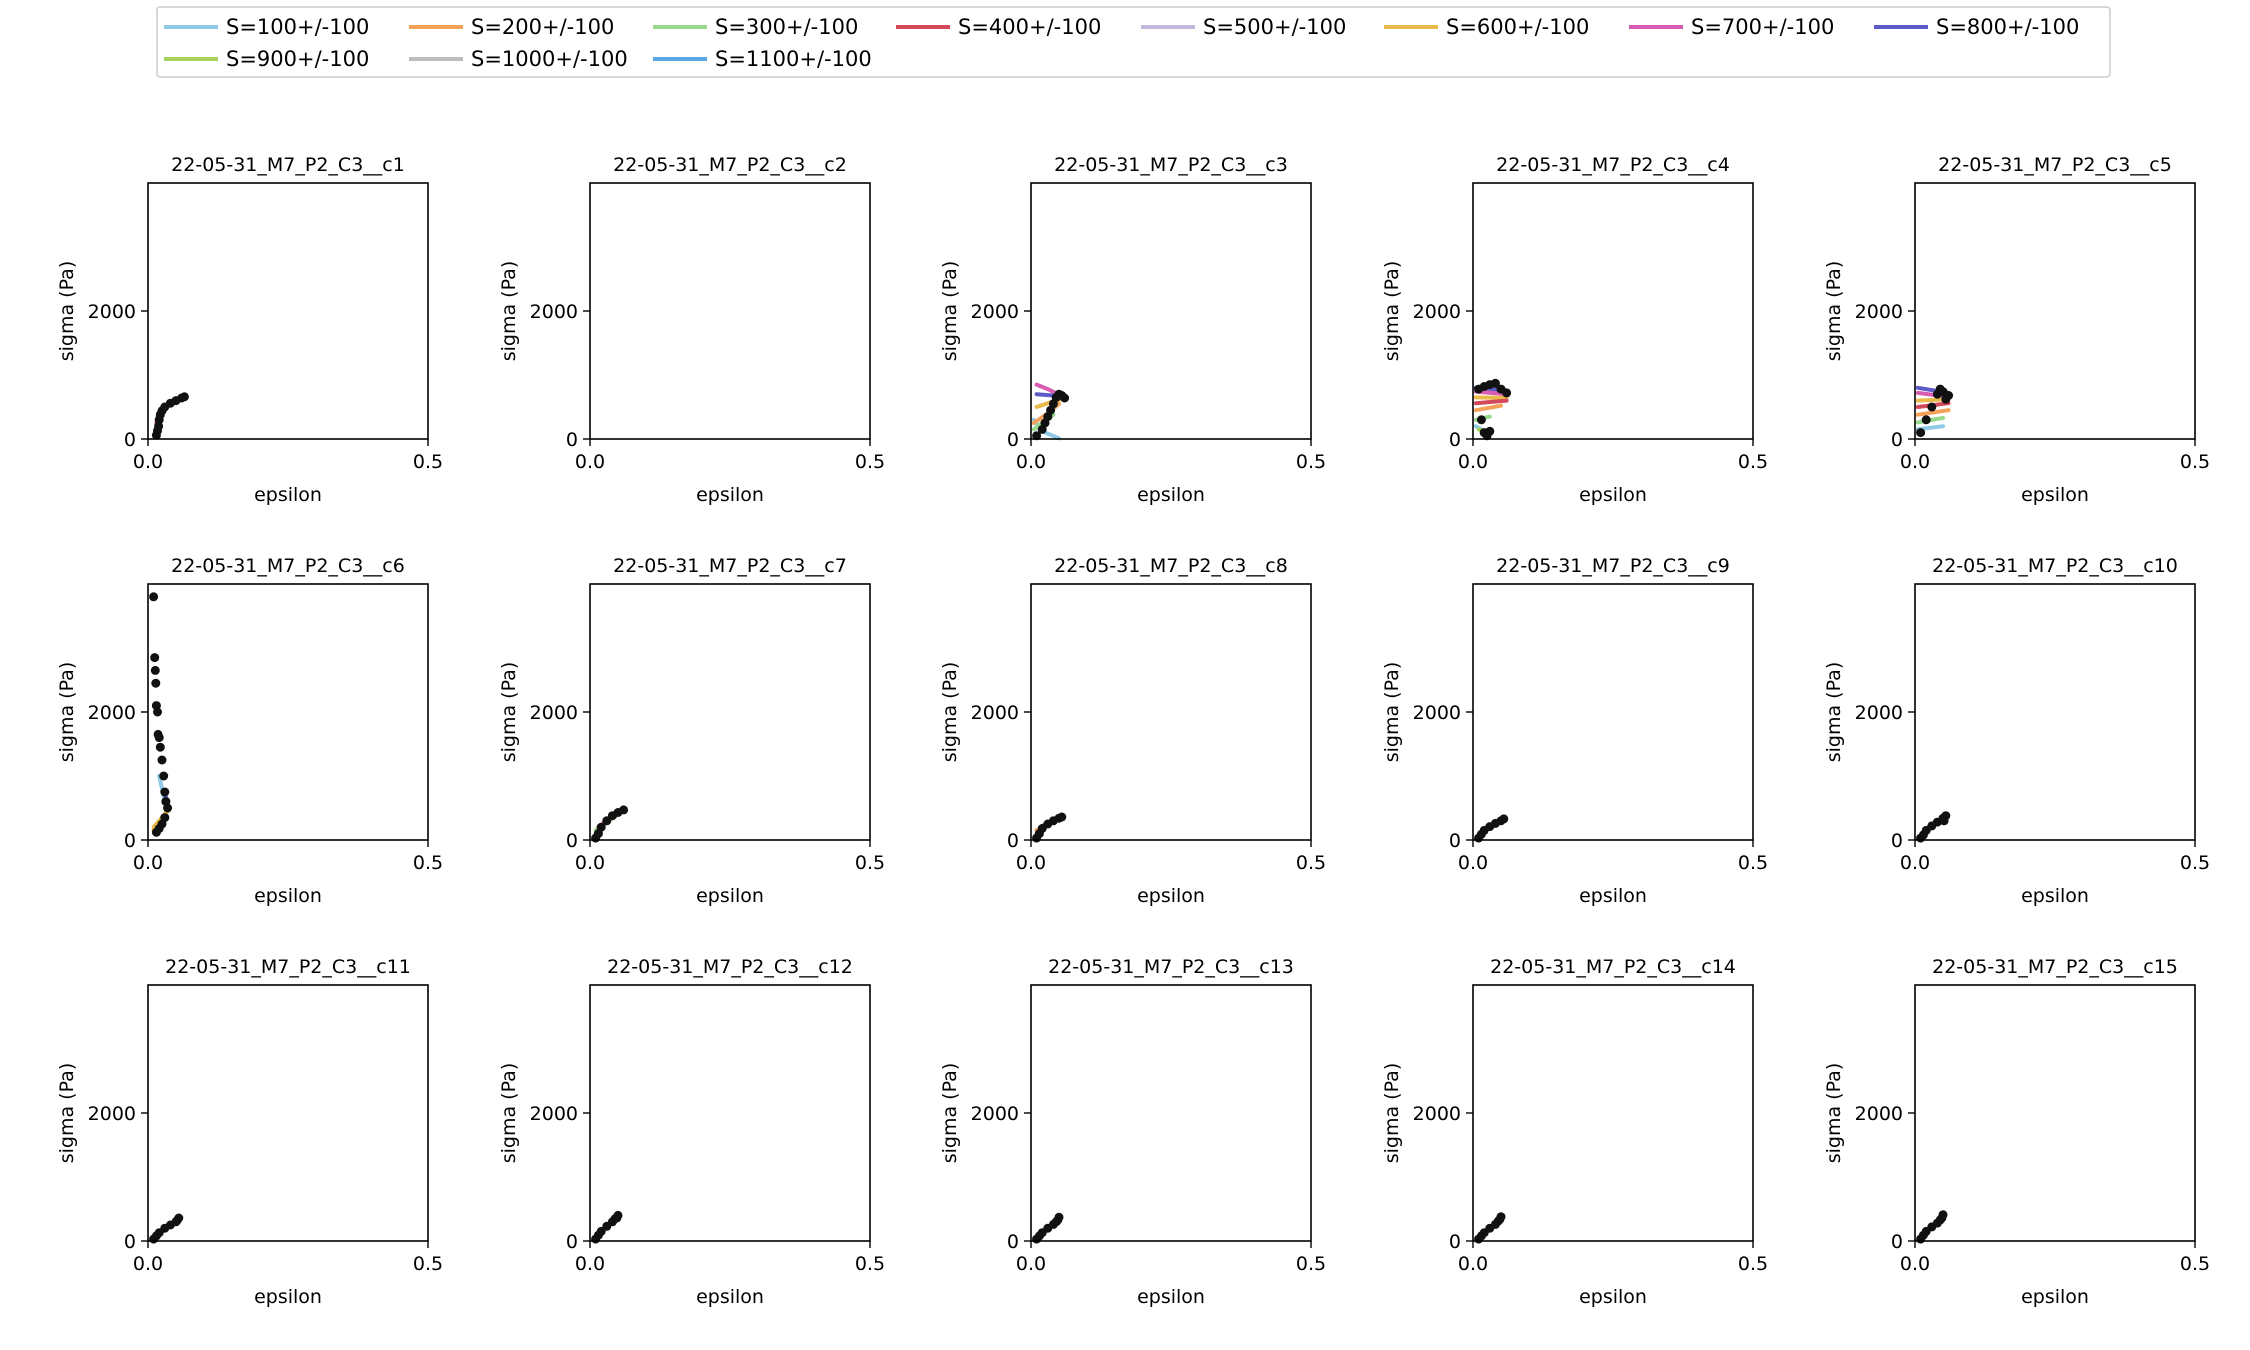  What do you see at coordinates (511, 27) in the screenshot?
I see `legend-entry: S=200+/-100` at bounding box center [511, 27].